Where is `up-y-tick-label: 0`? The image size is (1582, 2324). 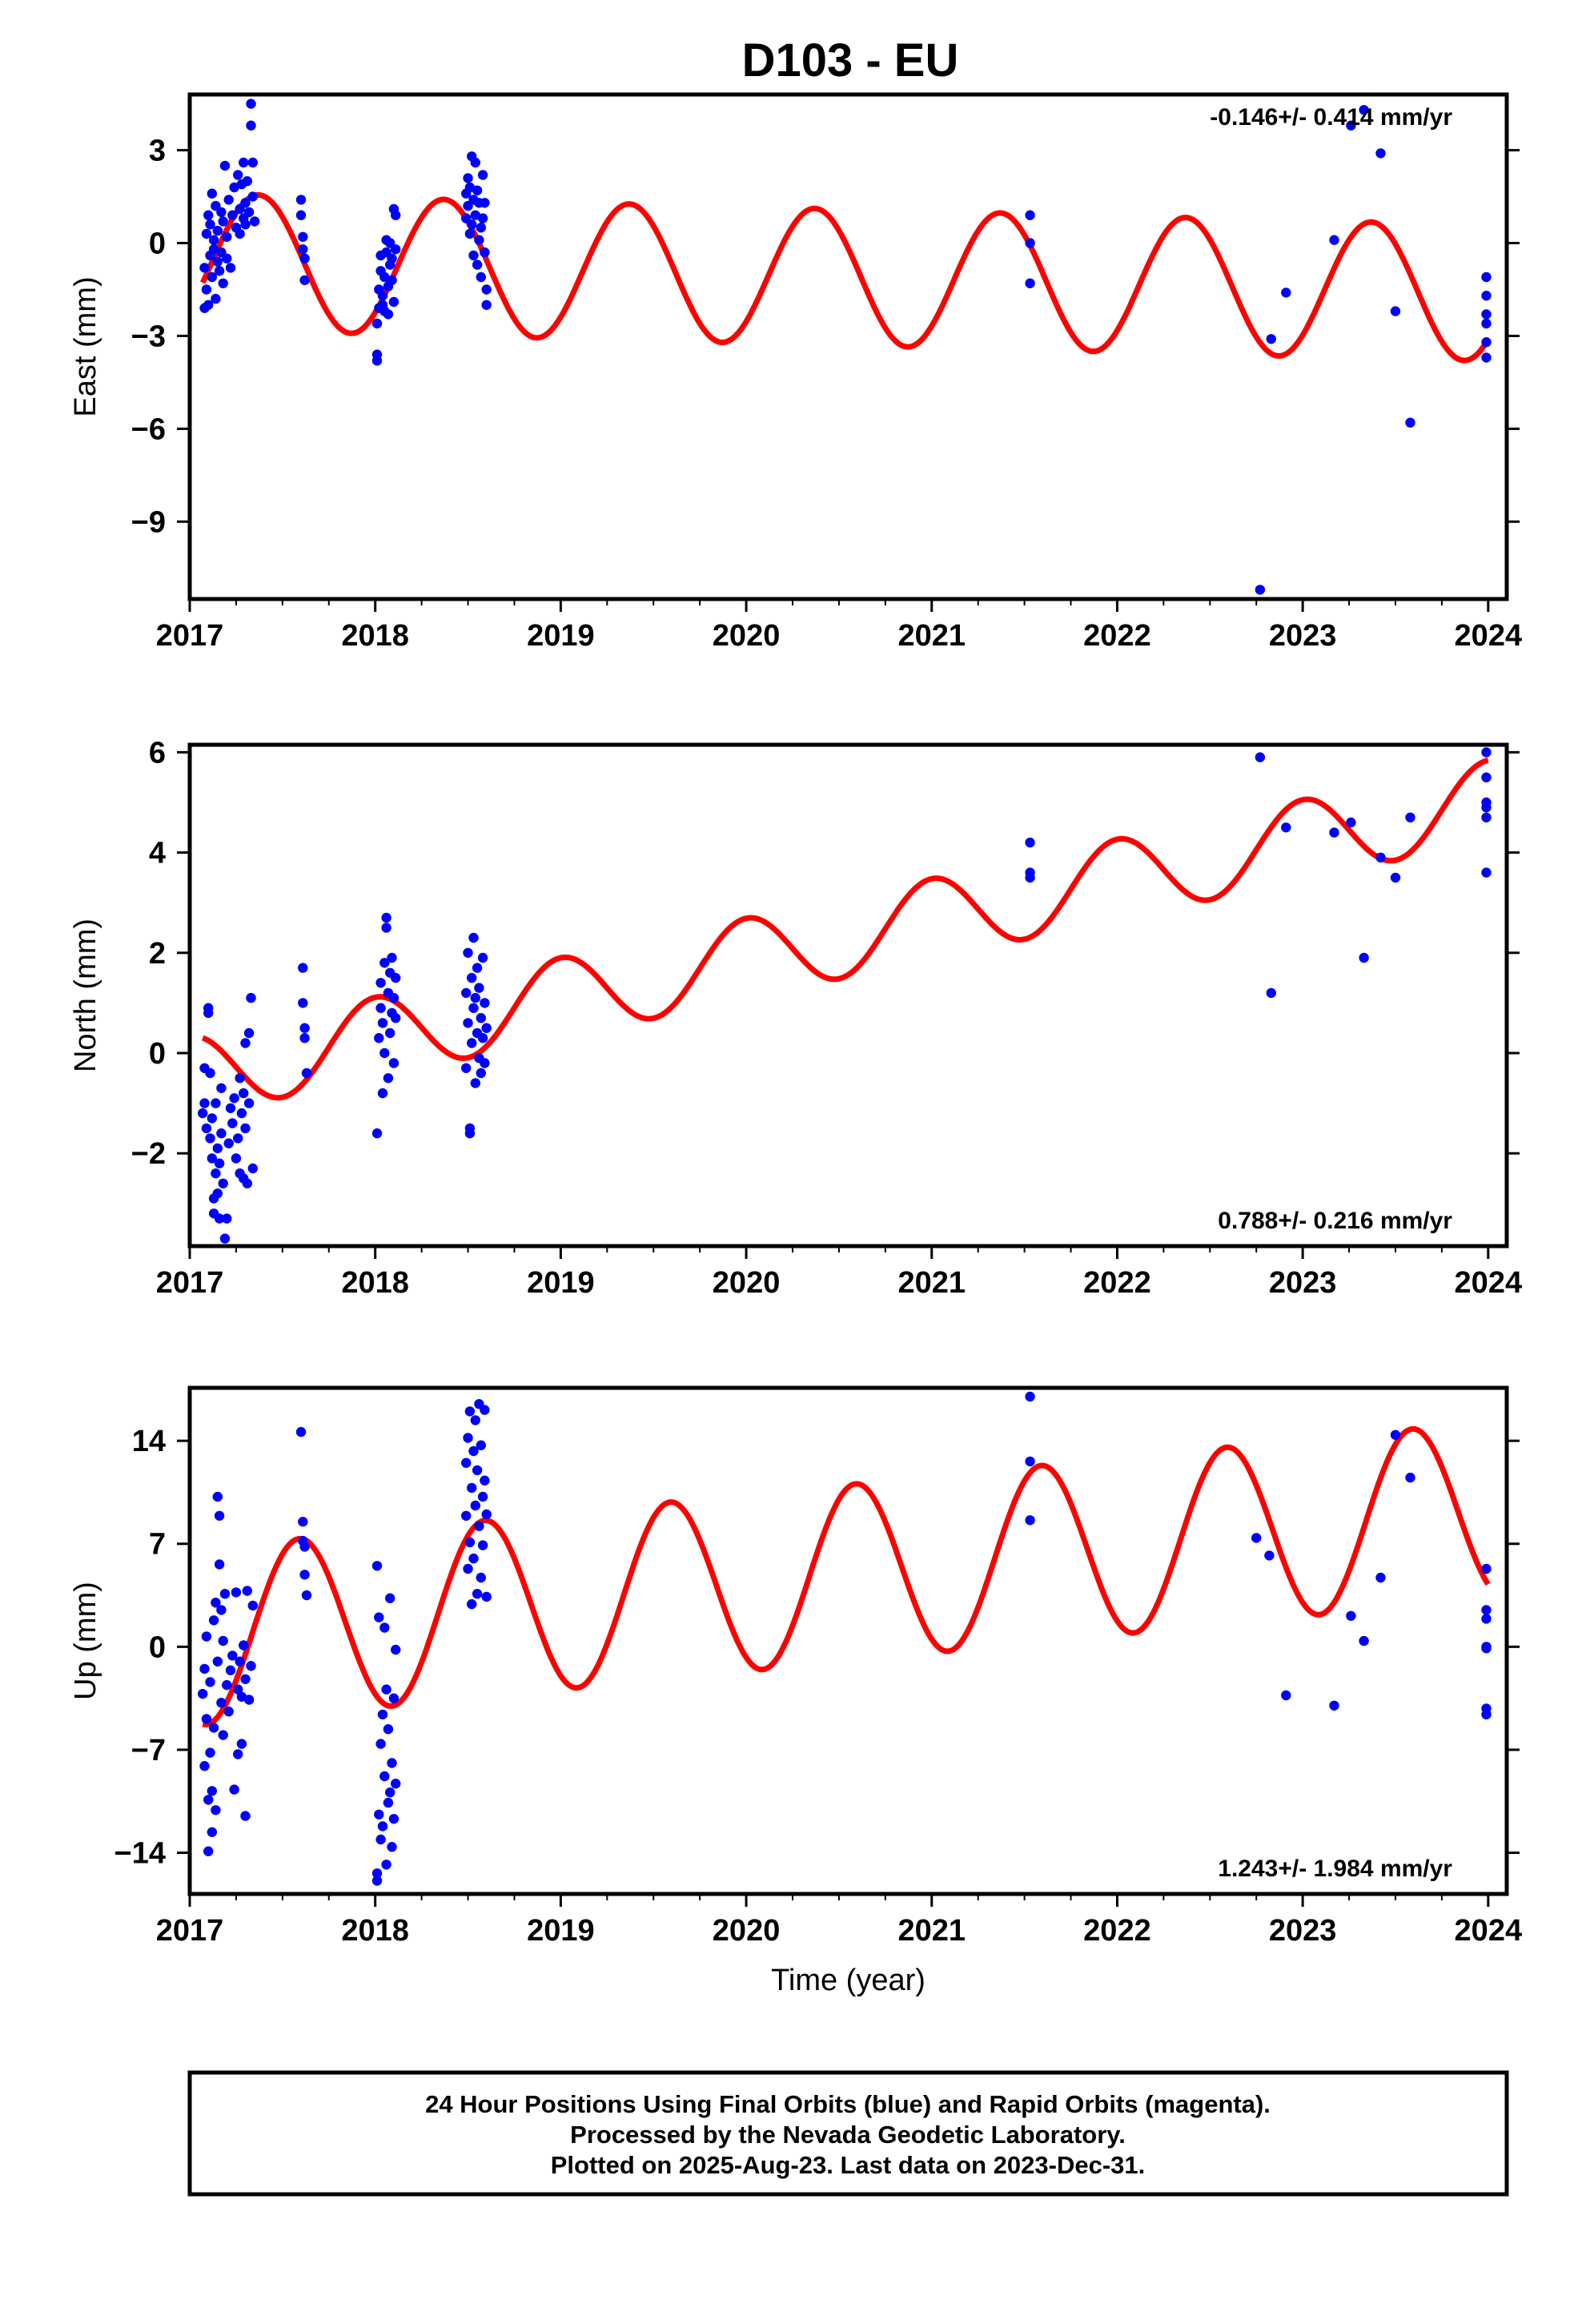 up-y-tick-label: 0 is located at coordinates (157, 1647).